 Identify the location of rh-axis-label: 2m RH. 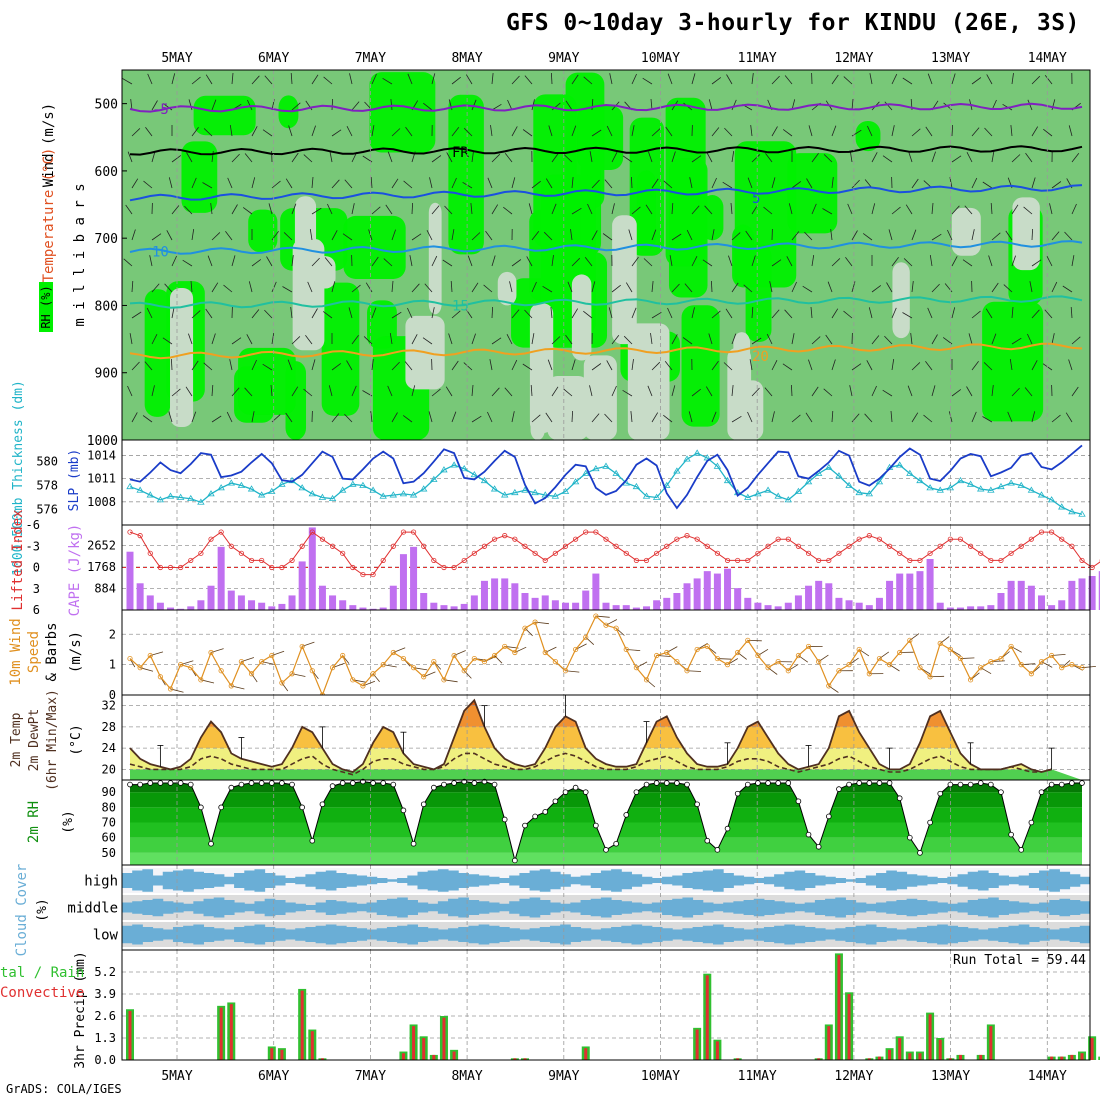
(34, 822).